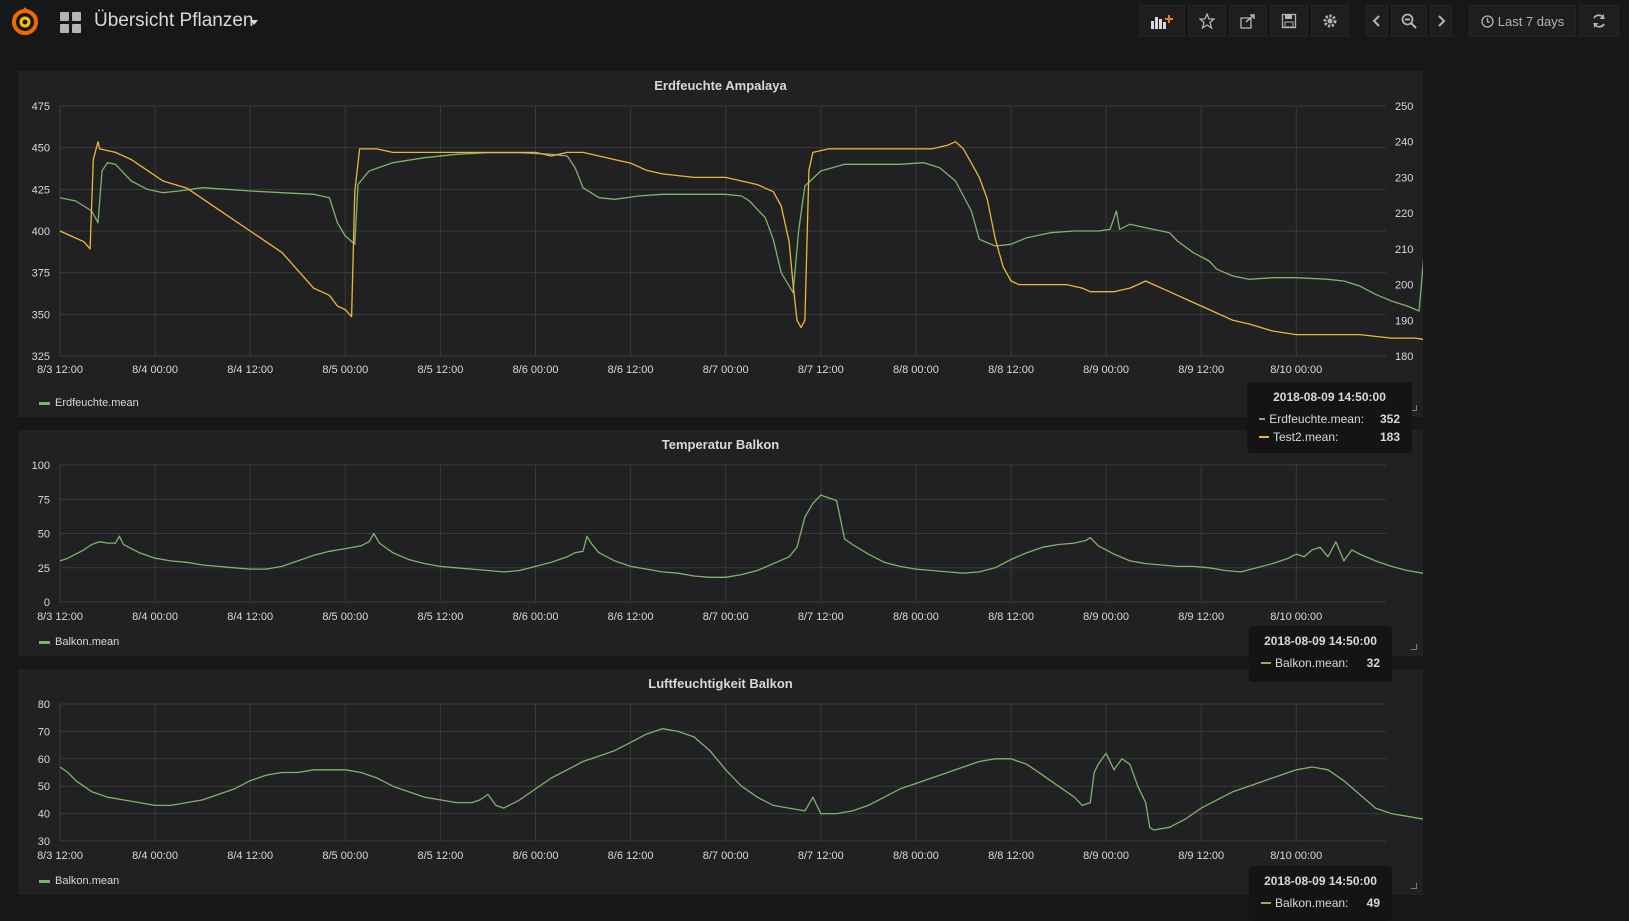 The image size is (1629, 921). Describe the element at coordinates (44, 842) in the screenshot. I see `y-tick-label: 30` at that location.